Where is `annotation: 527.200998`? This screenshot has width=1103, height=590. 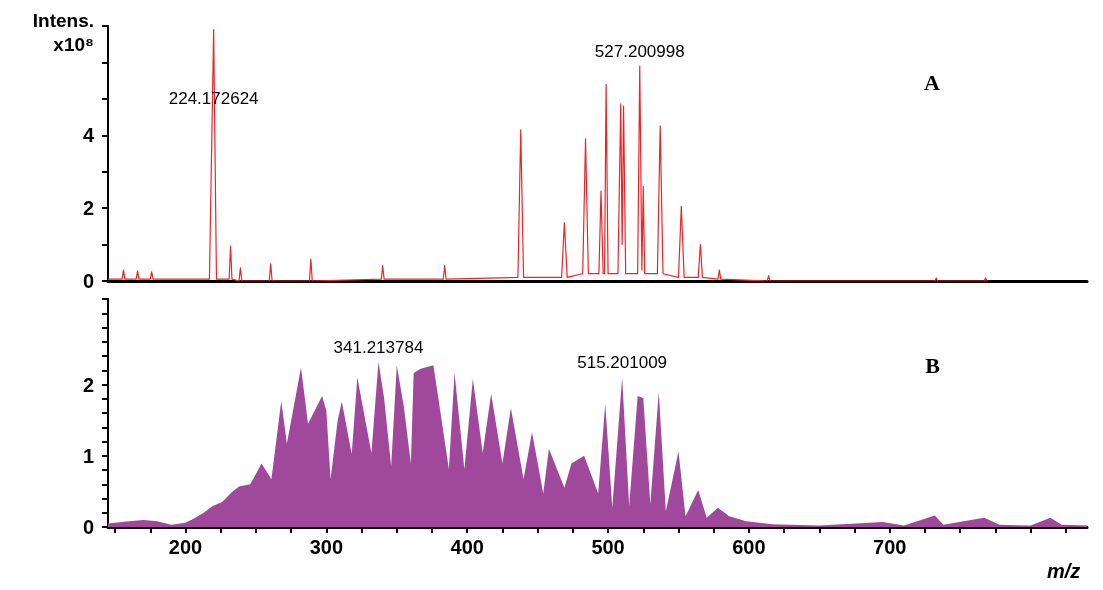 annotation: 527.200998 is located at coordinates (639, 52).